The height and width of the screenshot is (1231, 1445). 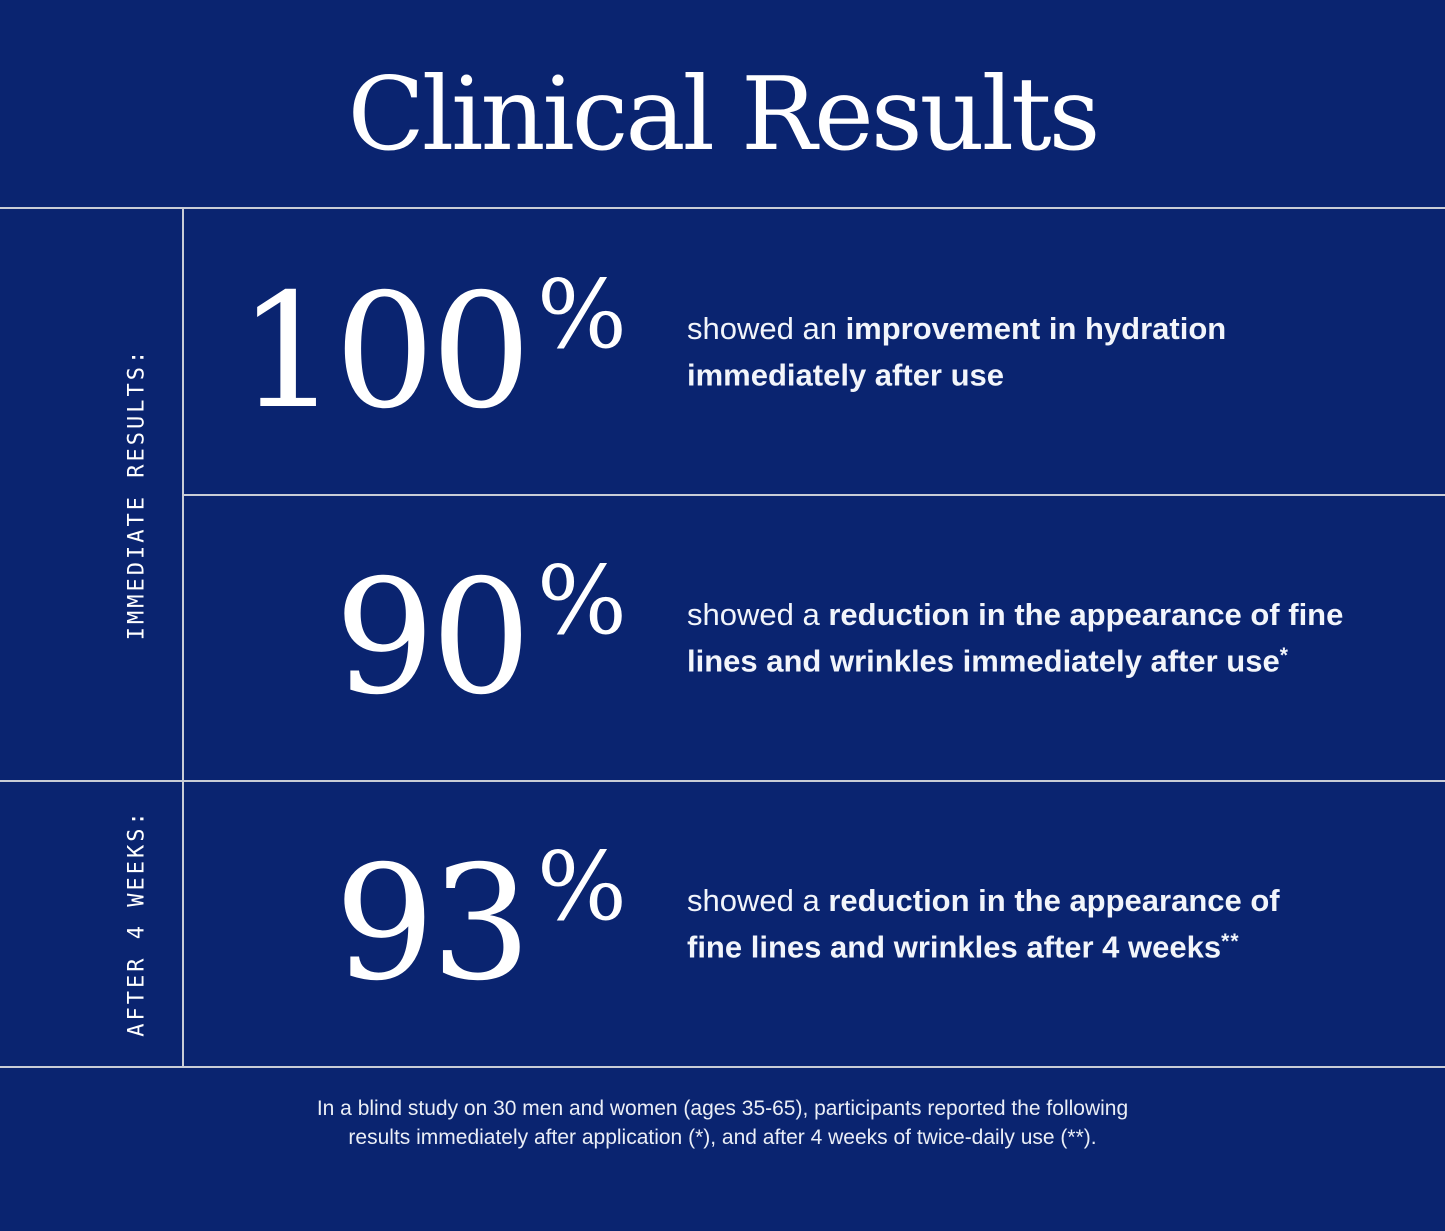 I want to click on divider-bottom, so click(x=722, y=1067).